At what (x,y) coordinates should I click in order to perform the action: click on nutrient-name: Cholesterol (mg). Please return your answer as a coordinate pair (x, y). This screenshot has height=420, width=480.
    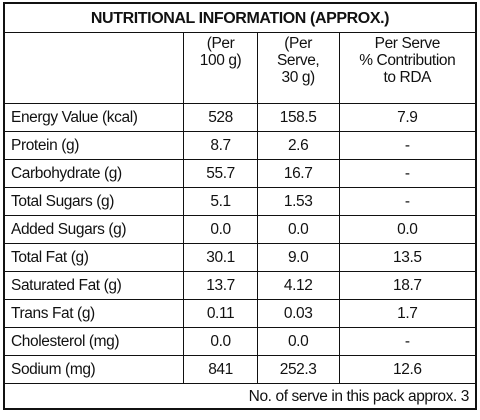
    Looking at the image, I should click on (94, 341).